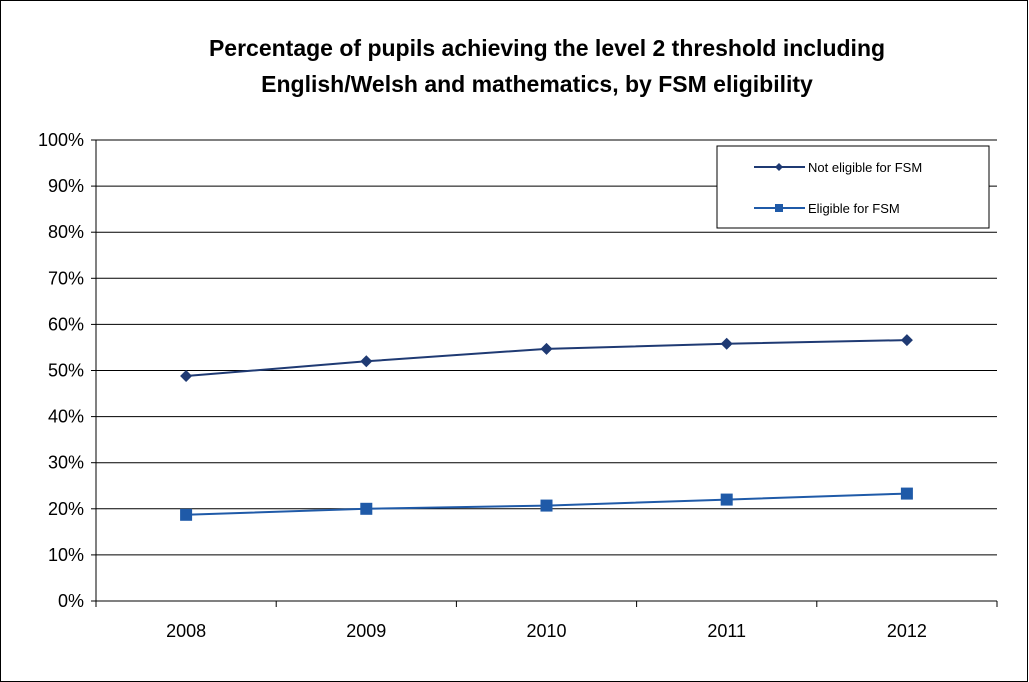 The height and width of the screenshot is (682, 1029). I want to click on legend-marker-not-eligible, so click(779, 167).